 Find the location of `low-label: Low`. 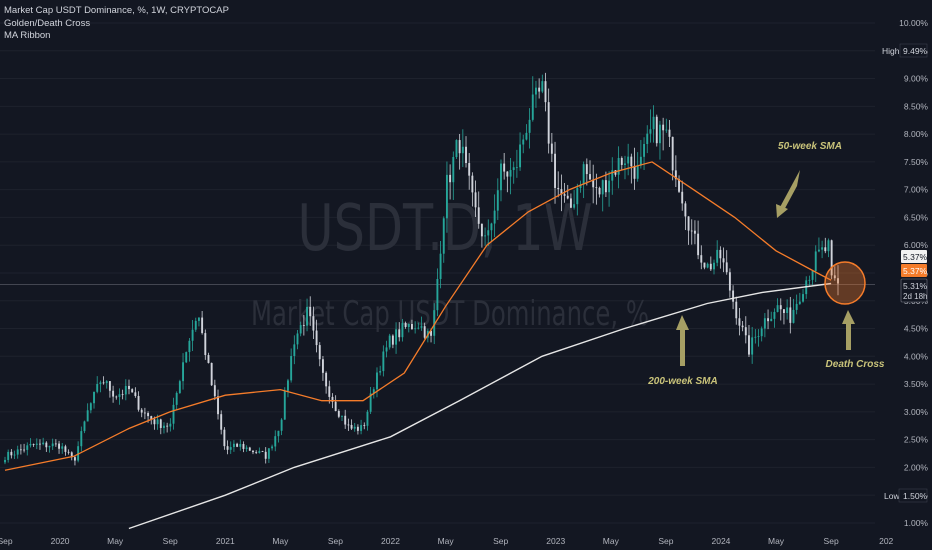

low-label: Low is located at coordinates (892, 496).